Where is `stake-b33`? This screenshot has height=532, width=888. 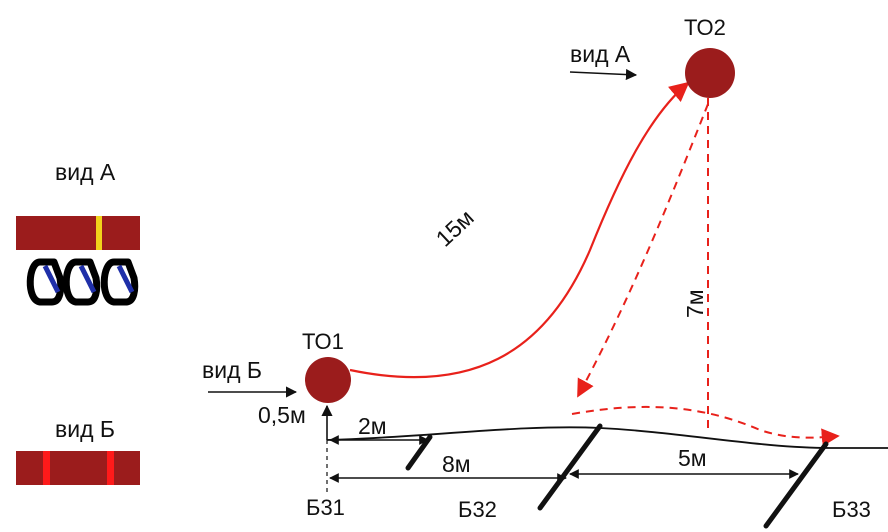 stake-b33 is located at coordinates (796, 485).